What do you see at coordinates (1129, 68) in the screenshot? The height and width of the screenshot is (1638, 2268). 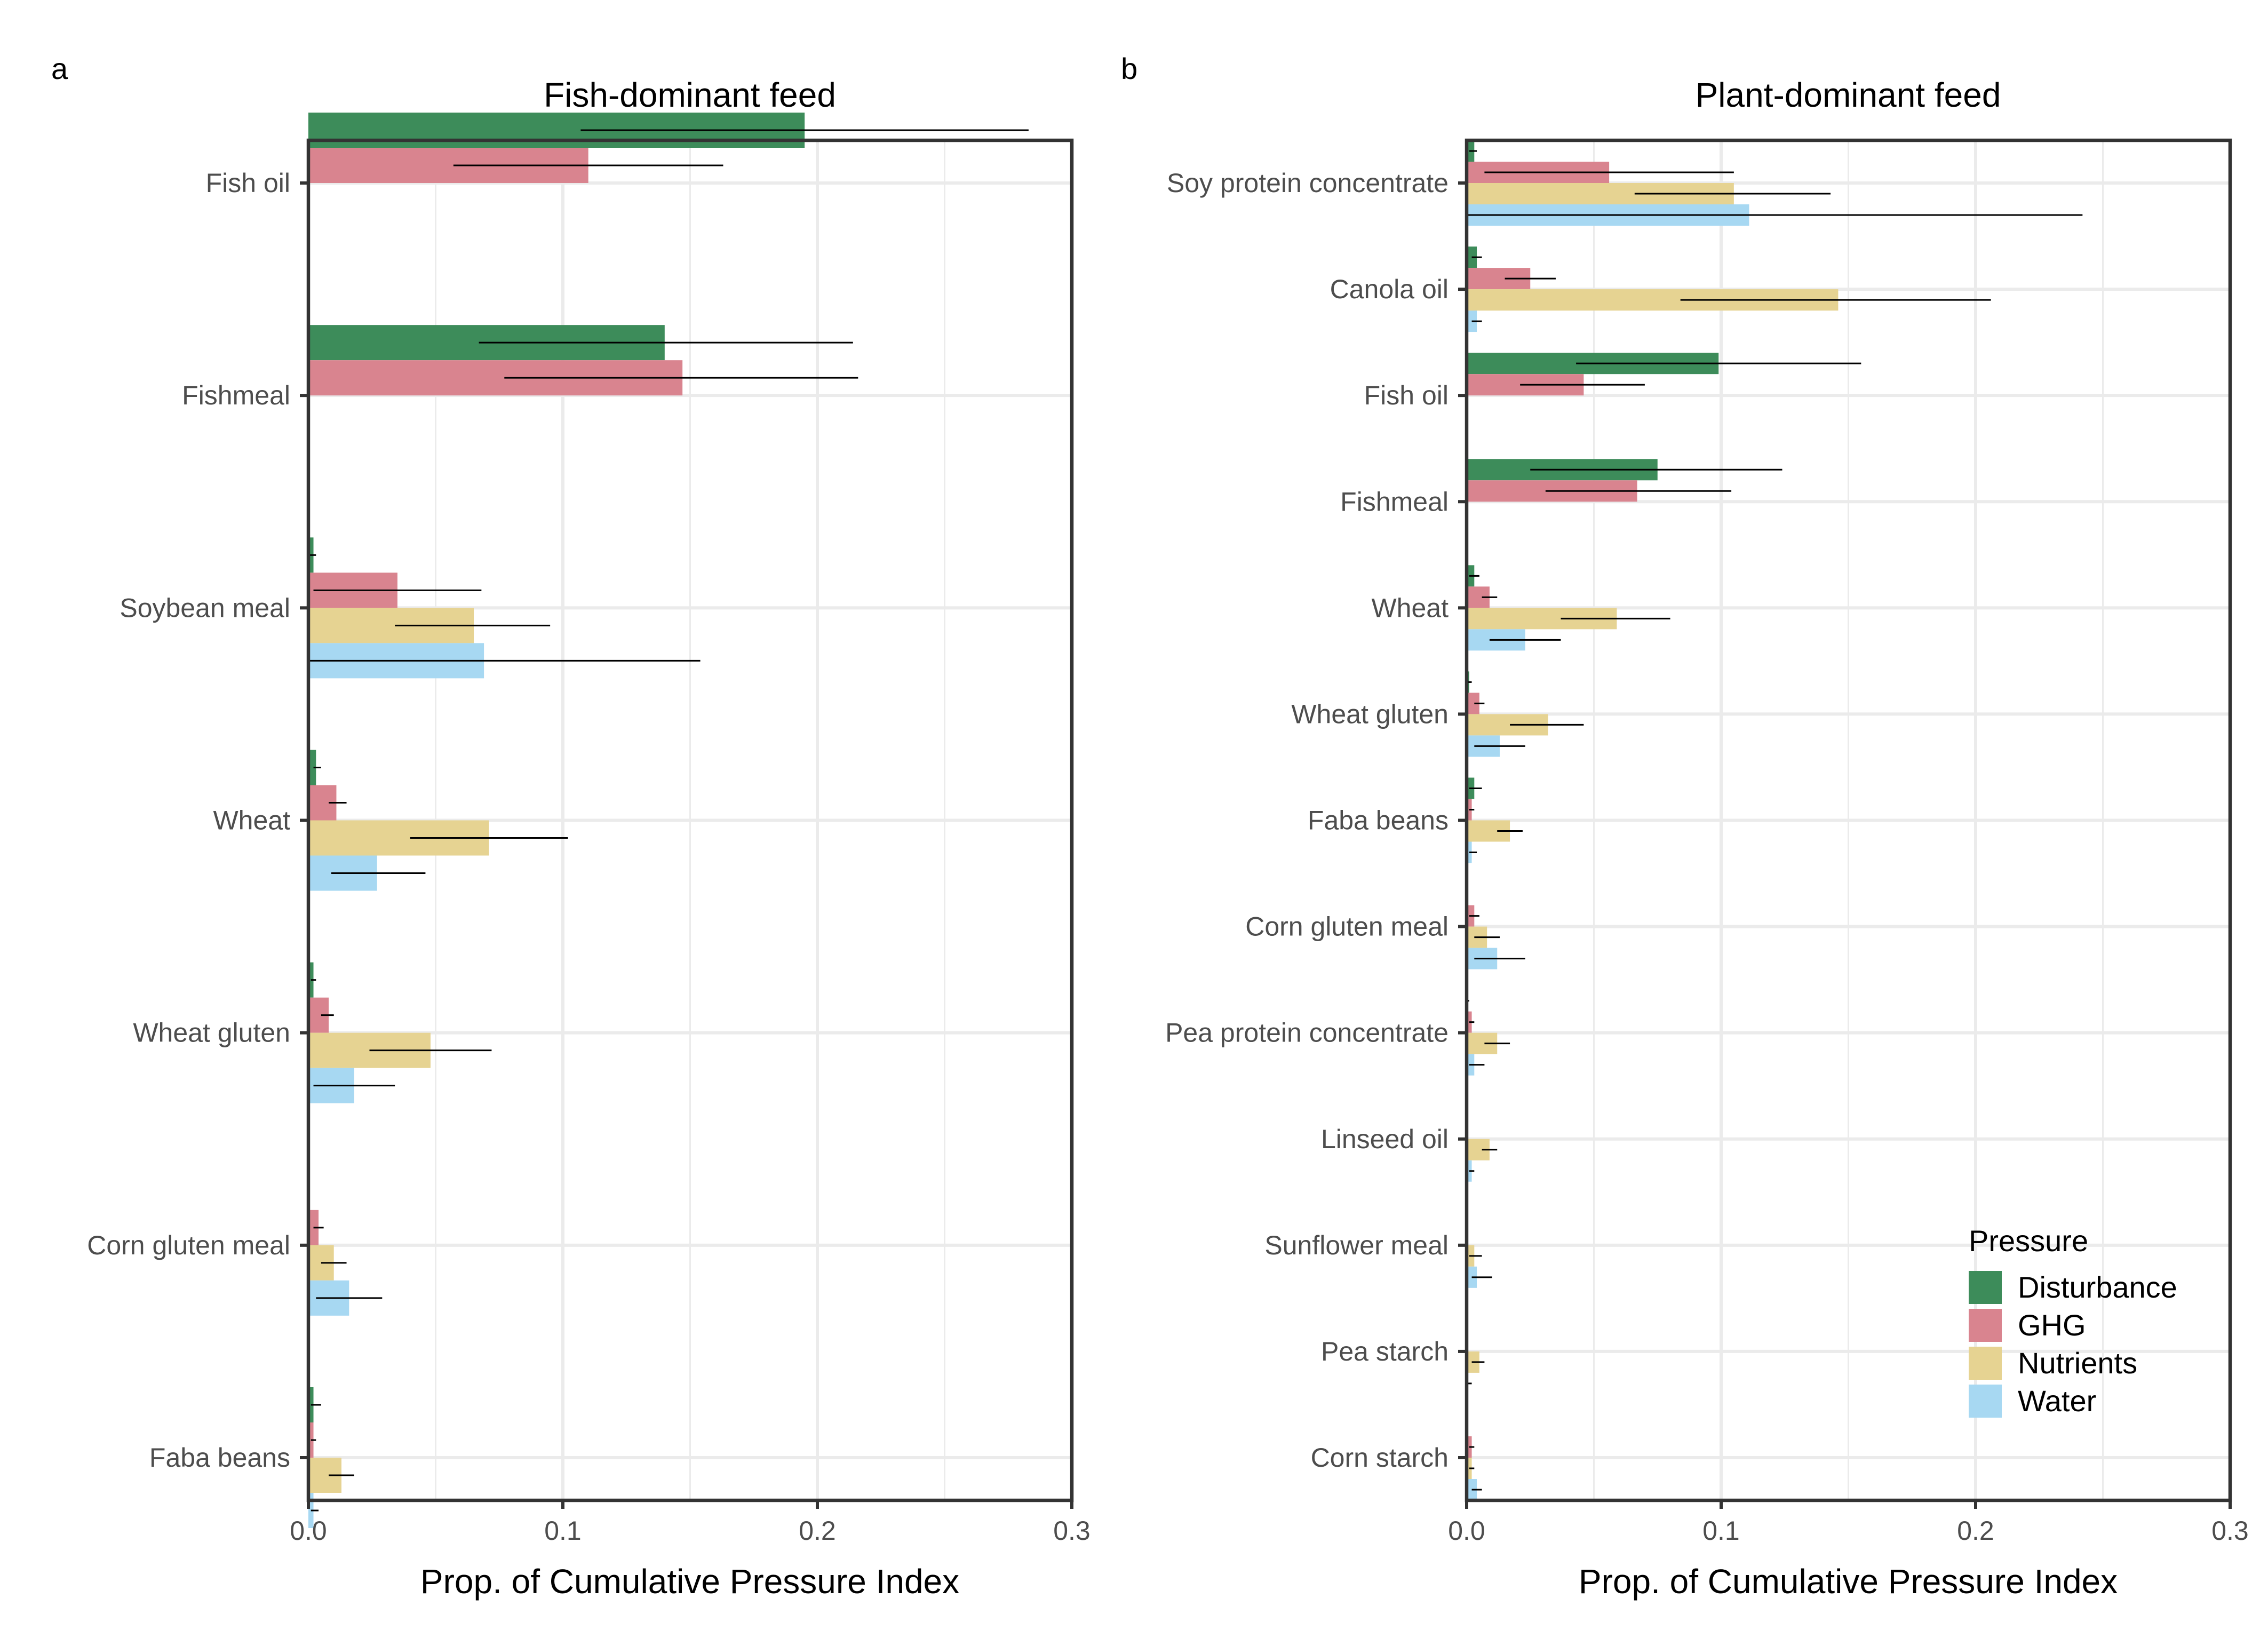 I see `panel-b-label: b` at bounding box center [1129, 68].